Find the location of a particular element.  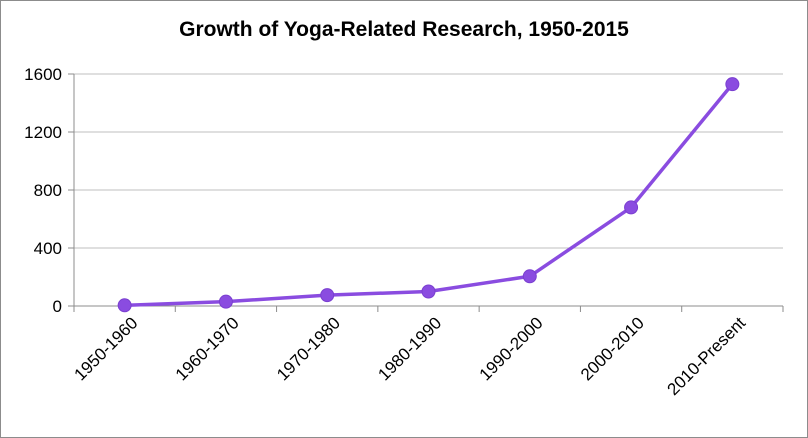

y-tick-label: 1600 is located at coordinates (43, 74).